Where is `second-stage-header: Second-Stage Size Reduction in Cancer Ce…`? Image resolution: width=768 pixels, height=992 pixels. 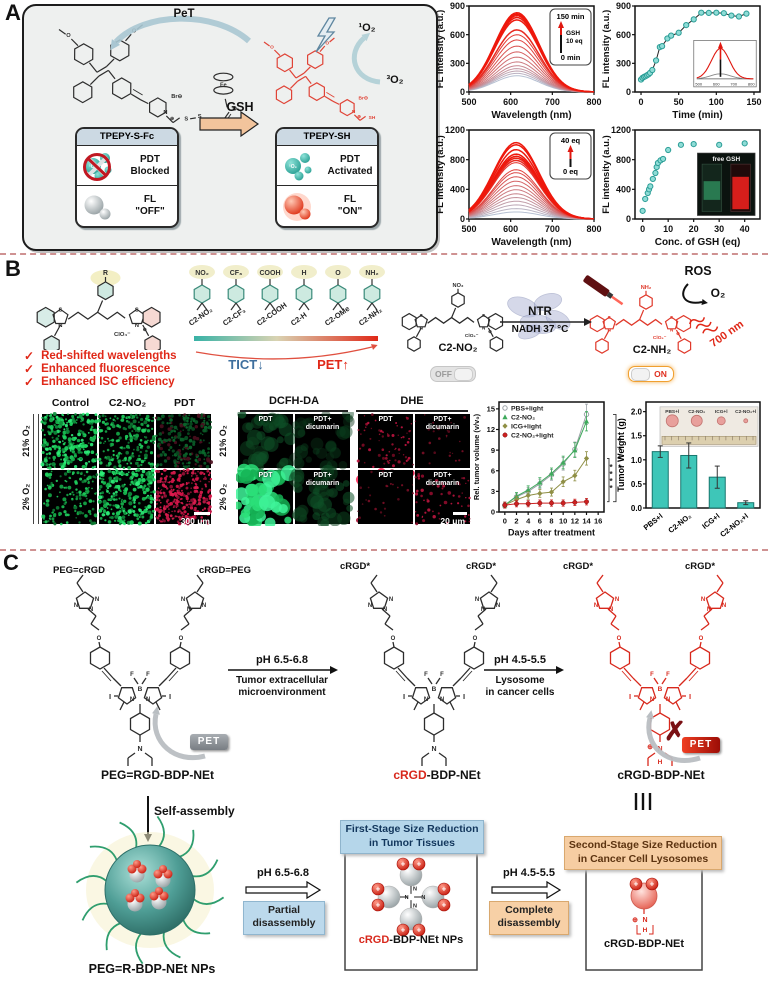
second-stage-header: Second-Stage Size Reduction in Cancer Ce… is located at coordinates (643, 853).